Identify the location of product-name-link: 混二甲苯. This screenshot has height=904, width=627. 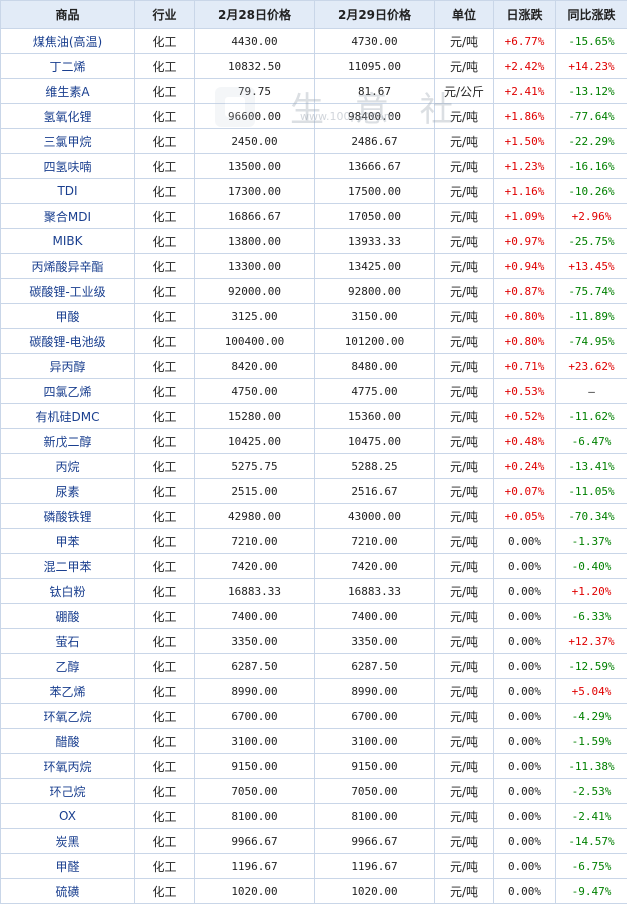
(67, 566).